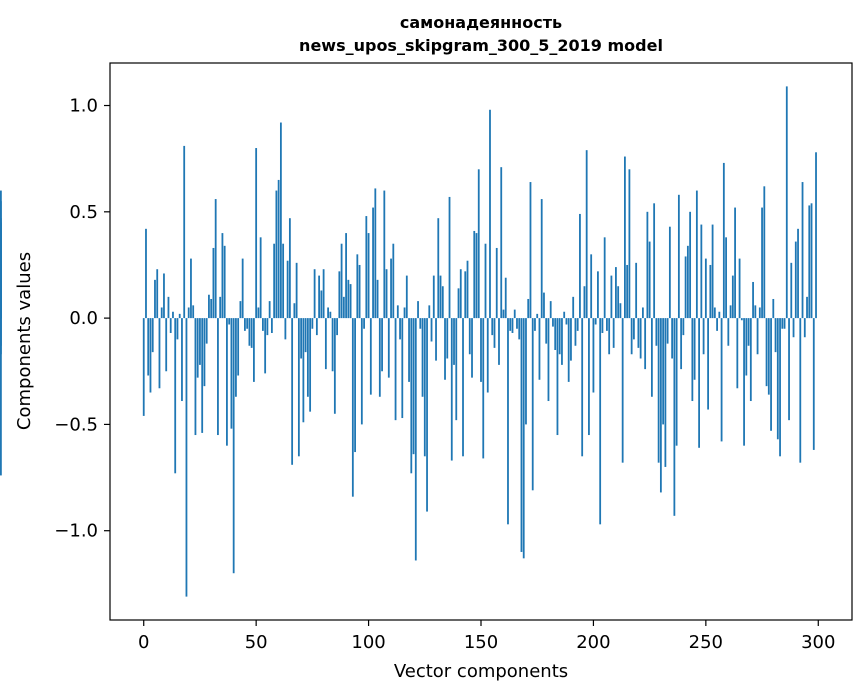  Describe the element at coordinates (481, 671) in the screenshot. I see `x-axis-label: Vector components` at that location.